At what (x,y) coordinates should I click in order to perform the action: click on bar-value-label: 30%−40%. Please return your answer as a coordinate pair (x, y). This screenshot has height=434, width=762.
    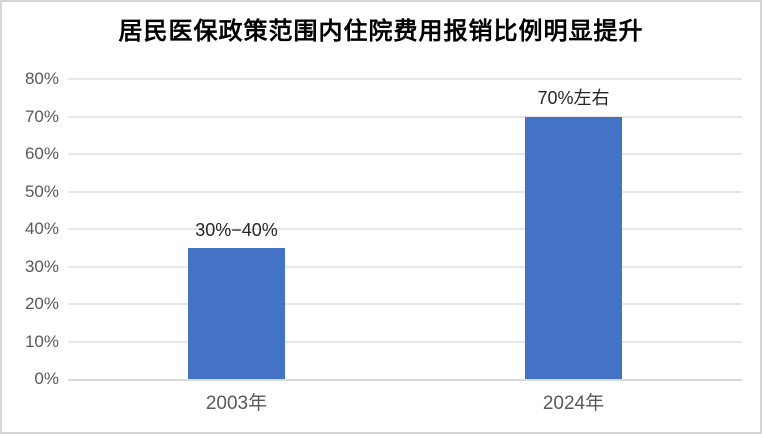
    Looking at the image, I should click on (236, 229).